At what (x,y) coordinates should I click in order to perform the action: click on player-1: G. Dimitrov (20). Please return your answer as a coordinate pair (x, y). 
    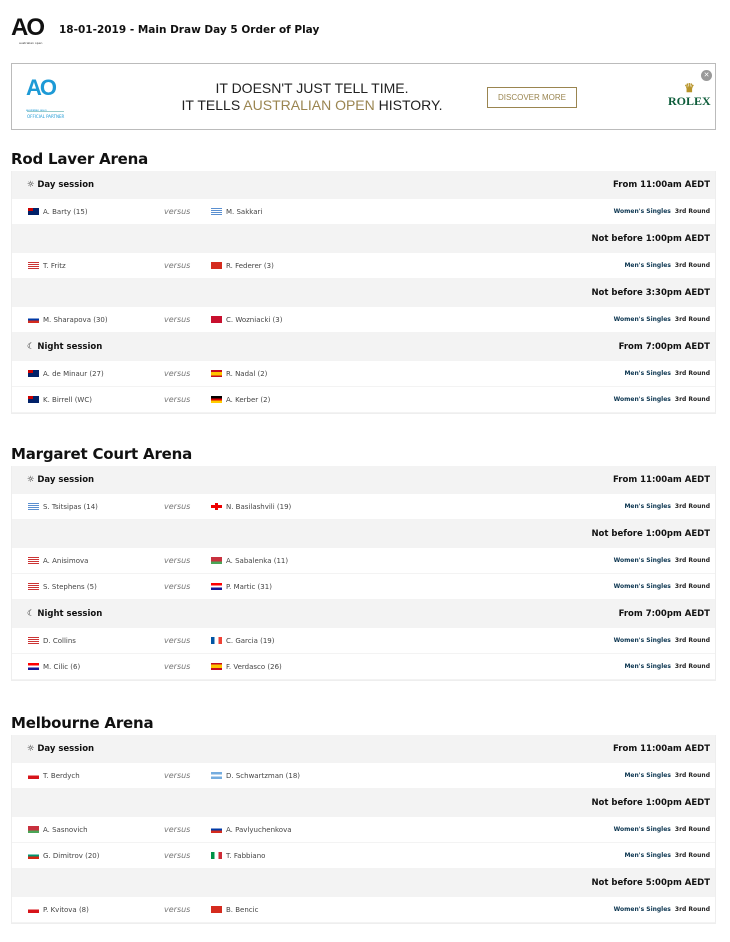
    Looking at the image, I should click on (63, 856).